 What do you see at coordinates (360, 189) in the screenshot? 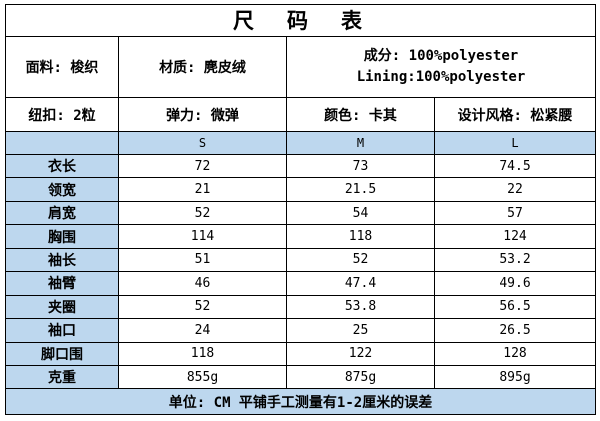
I see `measurement-value: 21.5` at bounding box center [360, 189].